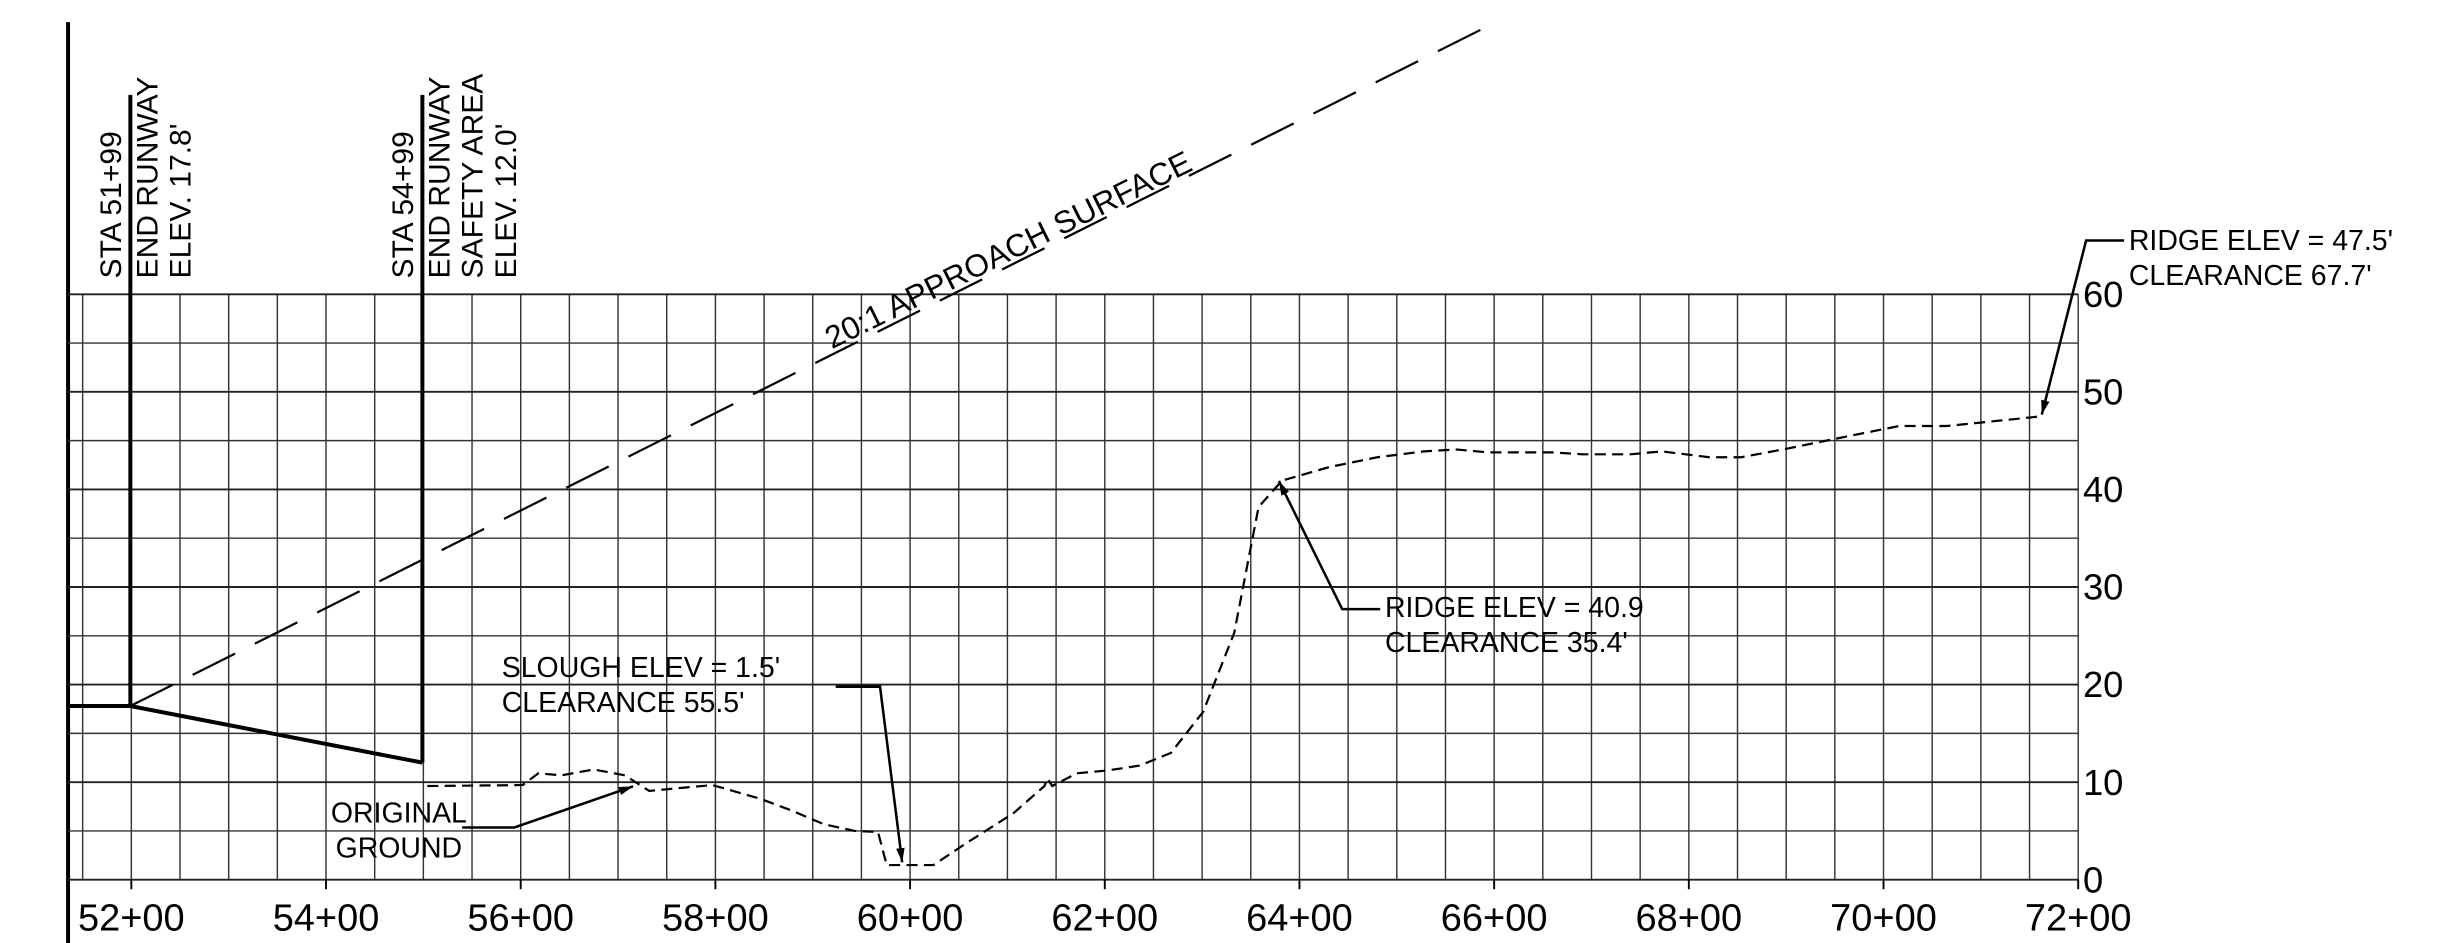  Describe the element at coordinates (715, 918) in the screenshot. I see `x-tick-label: 58+00` at that location.